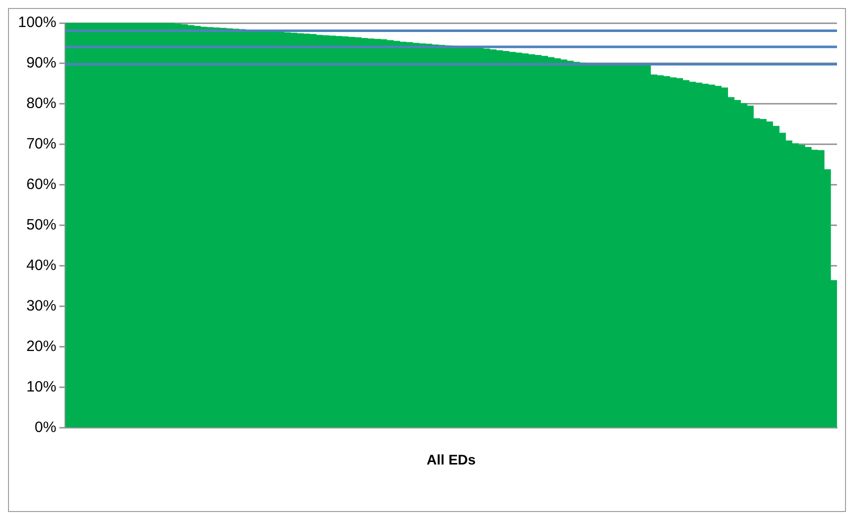 The image size is (848, 514). Describe the element at coordinates (41, 63) in the screenshot. I see `y-tick-label: 90%` at that location.